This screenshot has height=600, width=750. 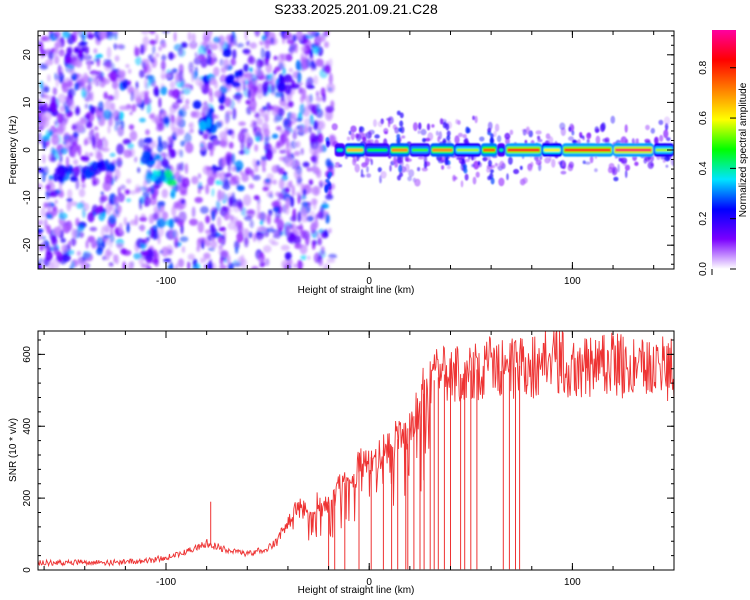 What do you see at coordinates (703, 67) in the screenshot?
I see `colorbar-tick-label: 0.8` at bounding box center [703, 67].